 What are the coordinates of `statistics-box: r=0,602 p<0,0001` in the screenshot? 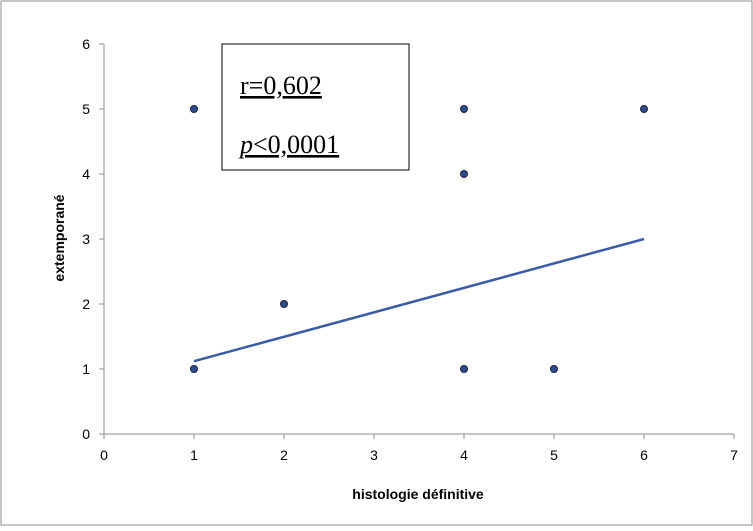 It's located at (315, 107).